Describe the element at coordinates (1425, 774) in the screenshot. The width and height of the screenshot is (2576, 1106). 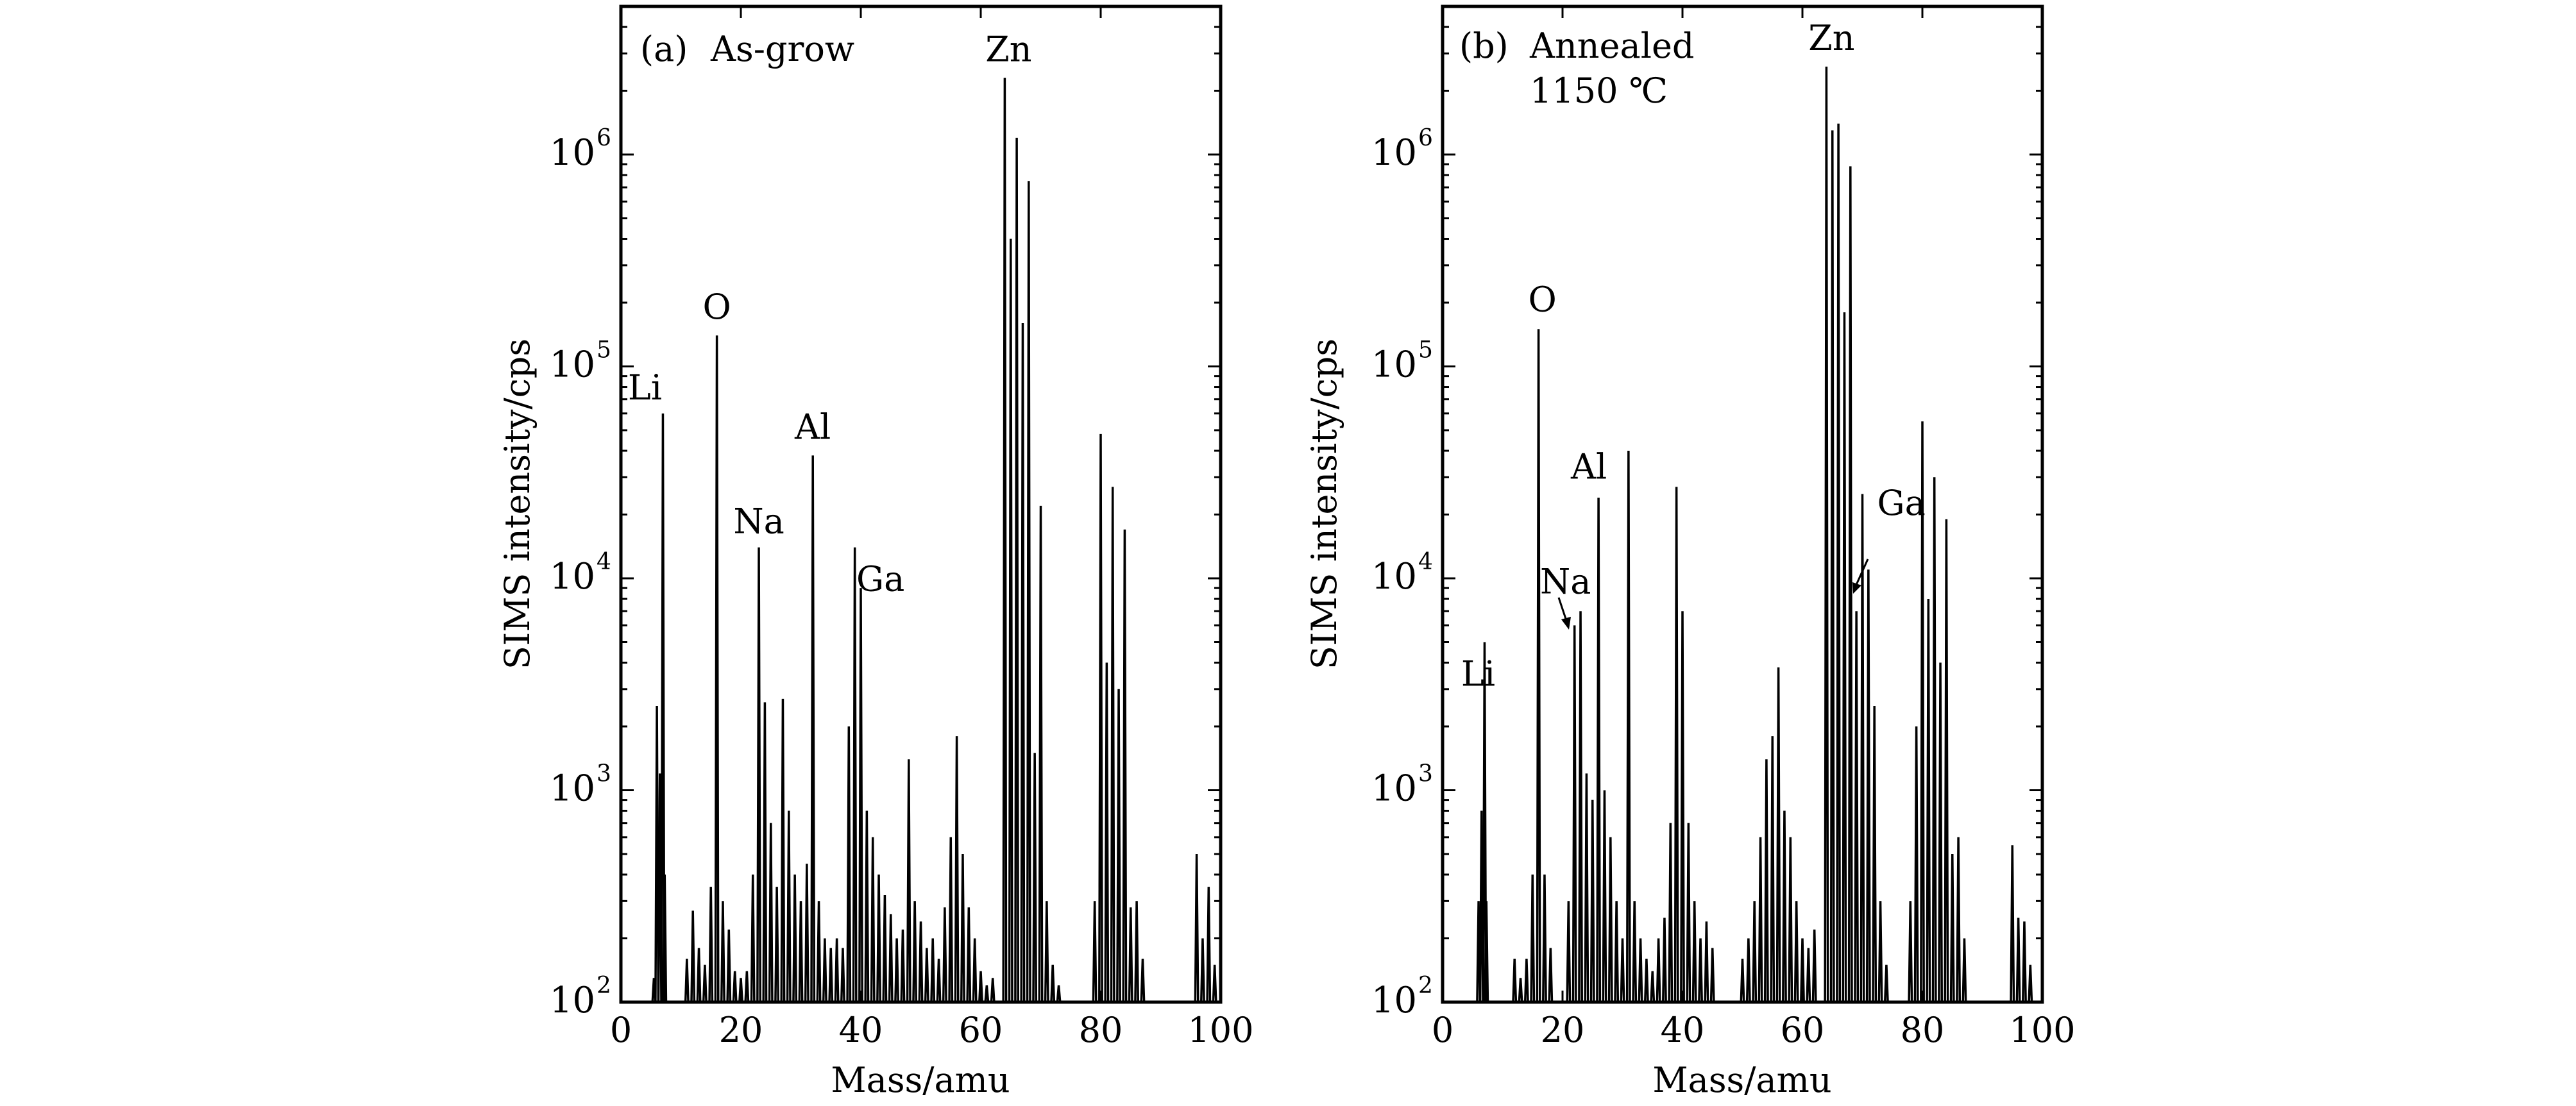
I see `panel-b-y-tick-exp-1: 3` at that location.